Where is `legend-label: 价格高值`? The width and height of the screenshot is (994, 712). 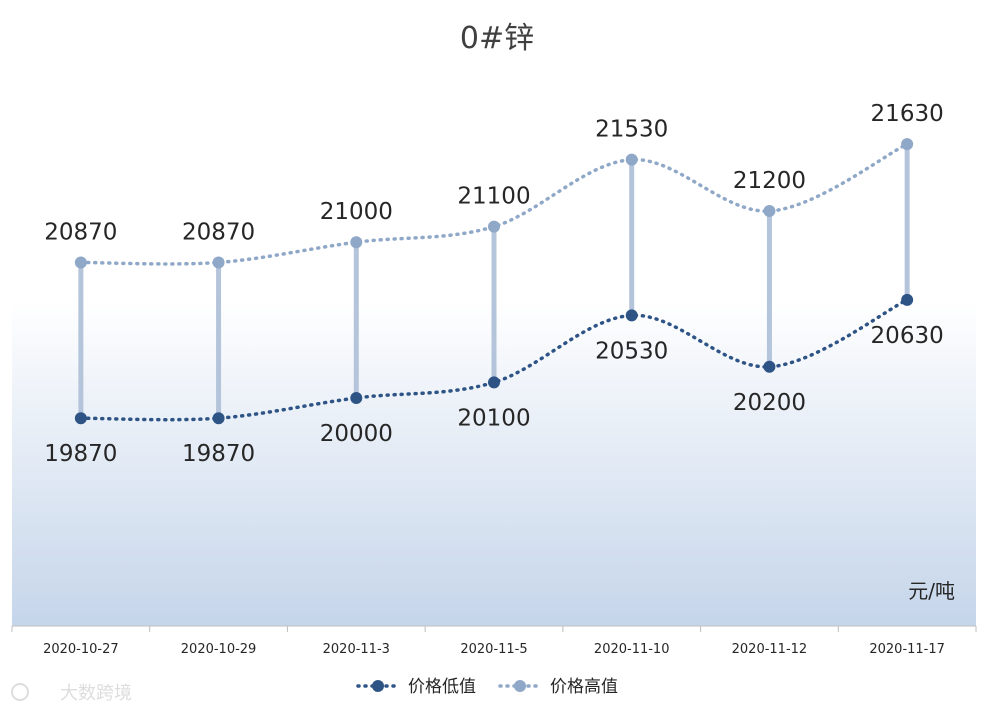
legend-label: 价格高值 is located at coordinates (584, 687).